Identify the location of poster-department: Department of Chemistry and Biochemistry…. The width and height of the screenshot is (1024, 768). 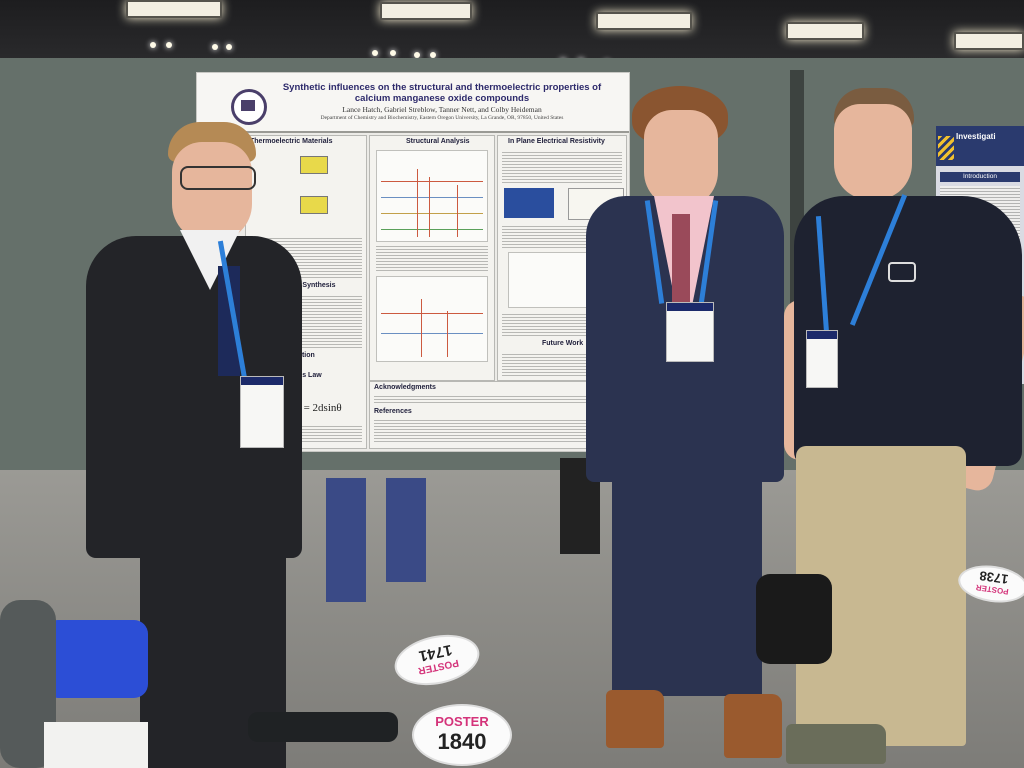
(442, 118).